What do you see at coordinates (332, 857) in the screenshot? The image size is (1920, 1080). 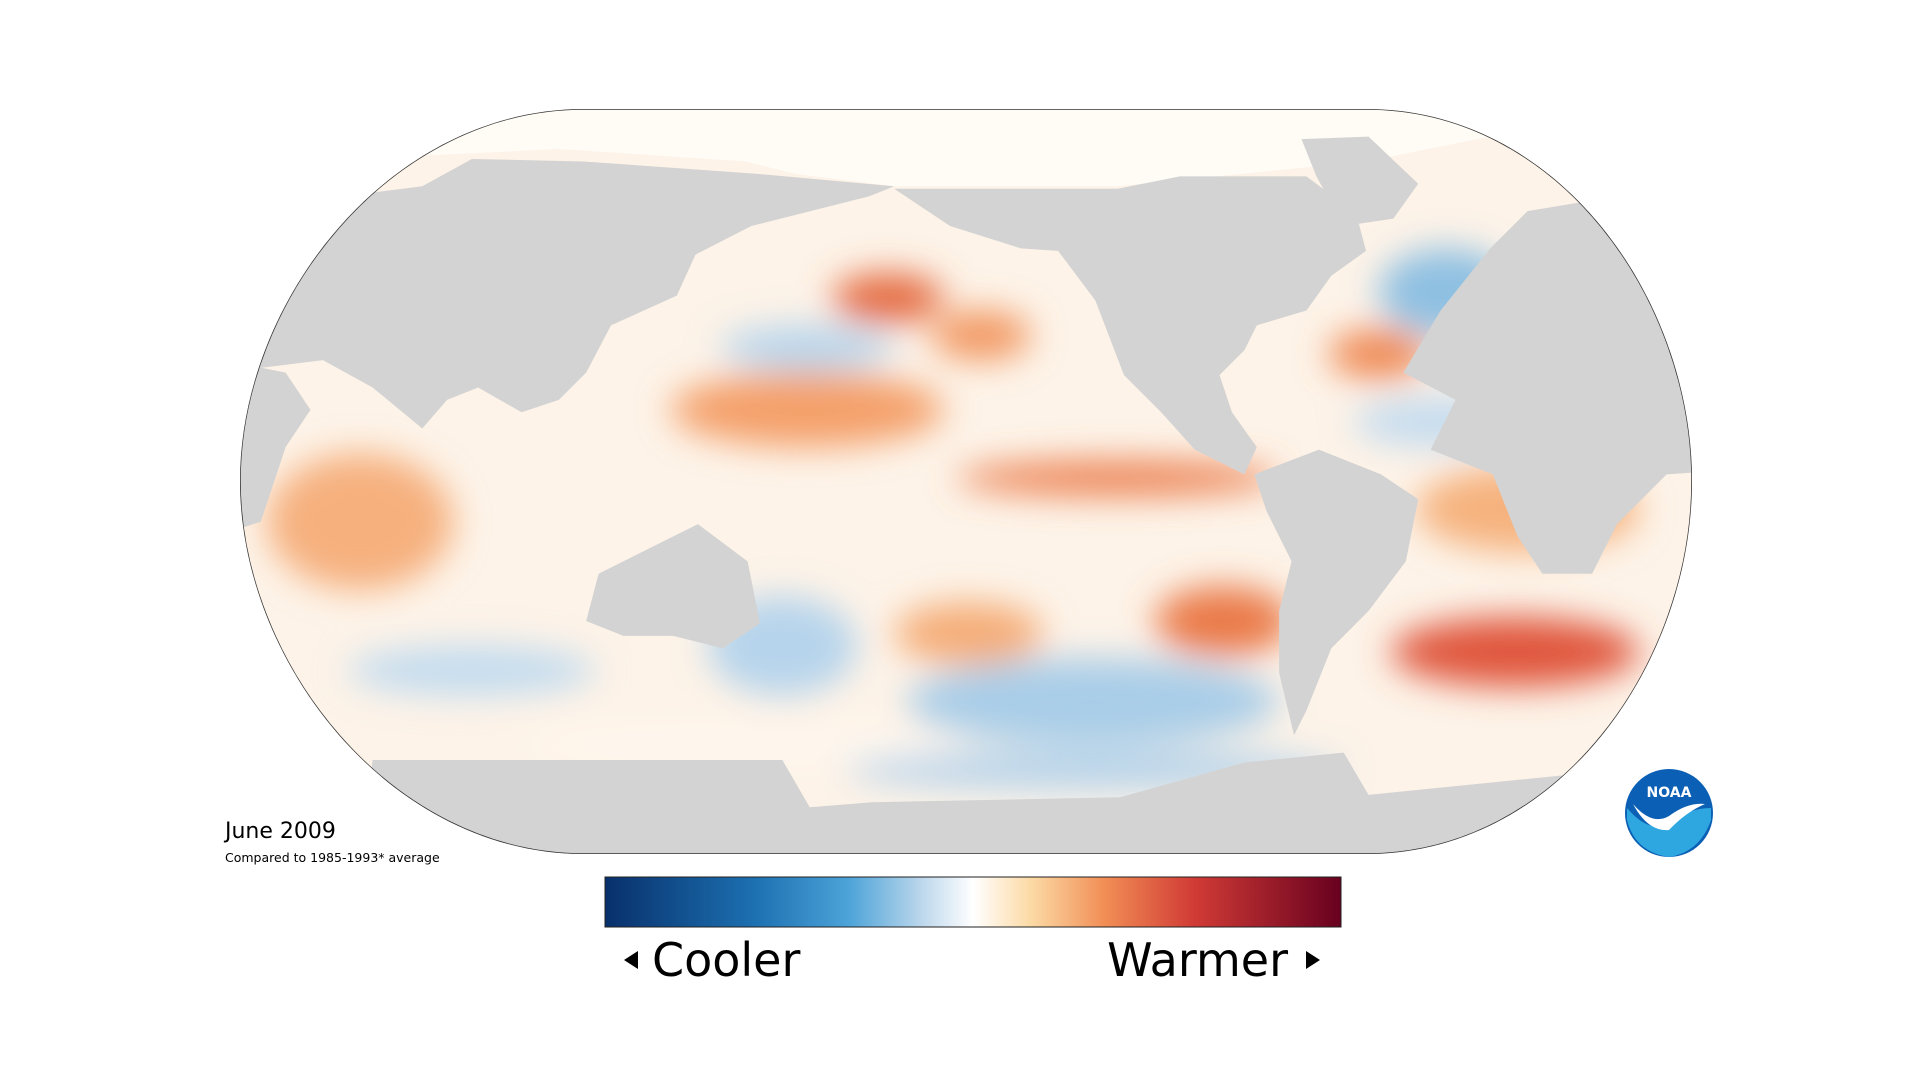 I see `map-subtitle: Compared to 1985-1993* average` at bounding box center [332, 857].